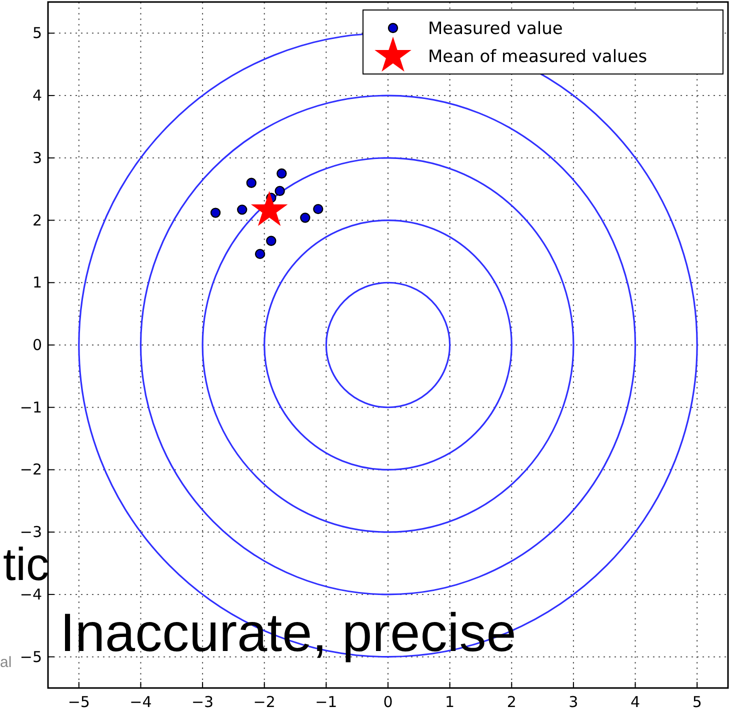 The height and width of the screenshot is (713, 732). What do you see at coordinates (495, 29) in the screenshot?
I see `legend-label: Measured value` at bounding box center [495, 29].